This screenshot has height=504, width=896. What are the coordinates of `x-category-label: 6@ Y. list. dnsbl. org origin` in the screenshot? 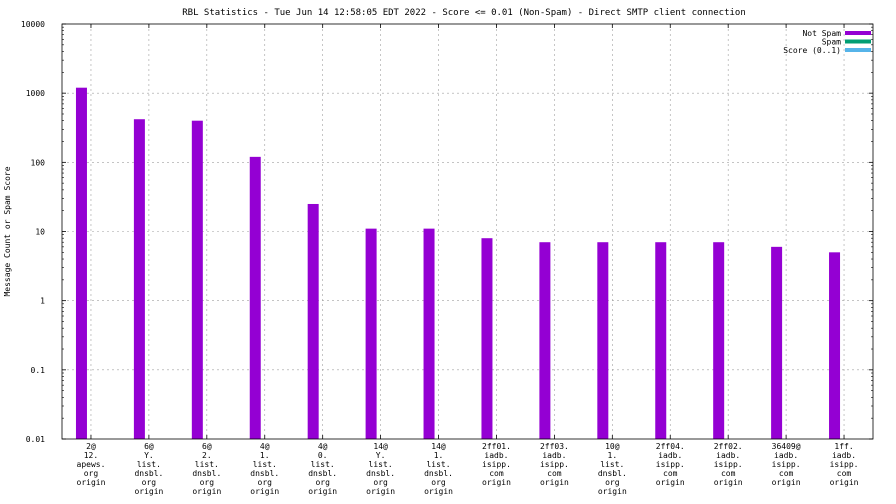 It's located at (148, 469).